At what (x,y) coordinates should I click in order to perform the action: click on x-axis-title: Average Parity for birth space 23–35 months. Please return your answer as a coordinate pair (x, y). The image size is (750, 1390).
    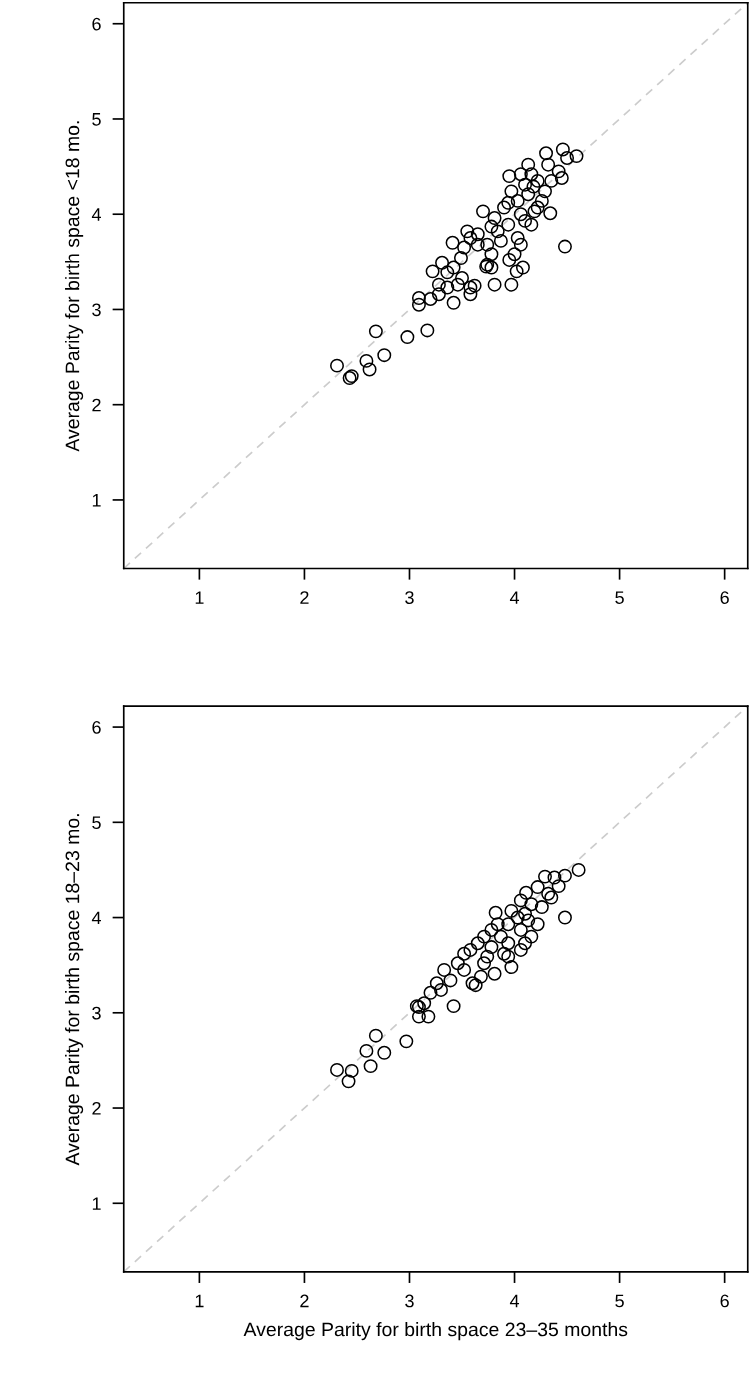
    Looking at the image, I should click on (435, 1331).